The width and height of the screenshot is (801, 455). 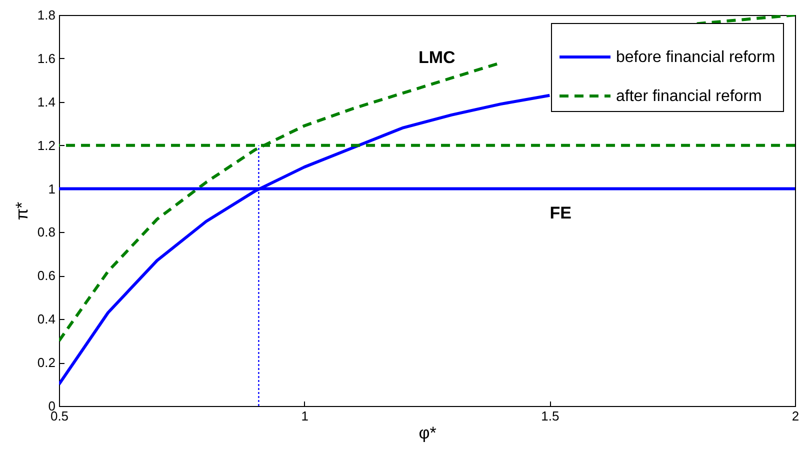 I want to click on y-tick-label: 1, so click(x=52, y=188).